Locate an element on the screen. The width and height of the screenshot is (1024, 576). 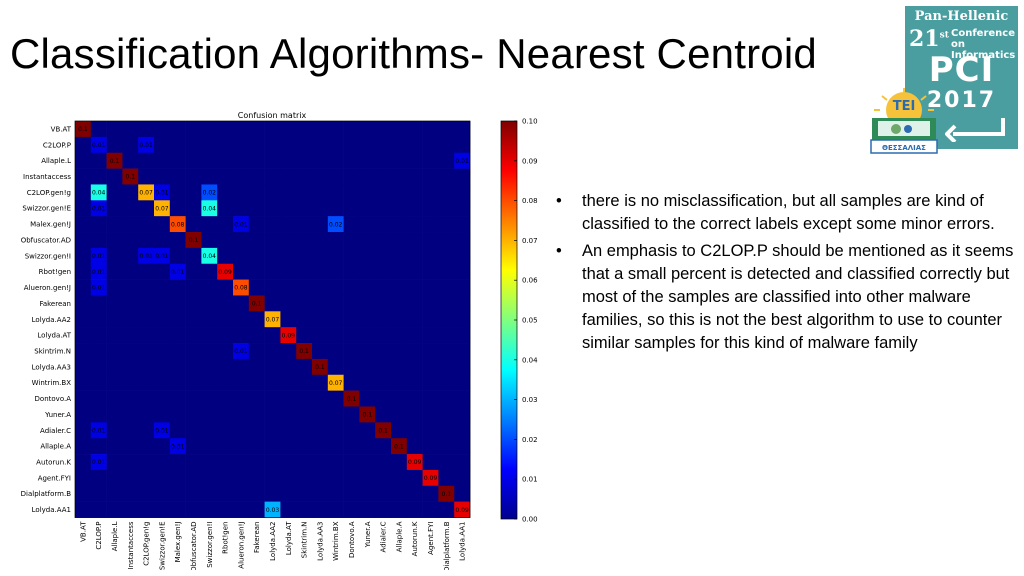
y-tick-label: Lolyda.AA3 is located at coordinates (51, 367).